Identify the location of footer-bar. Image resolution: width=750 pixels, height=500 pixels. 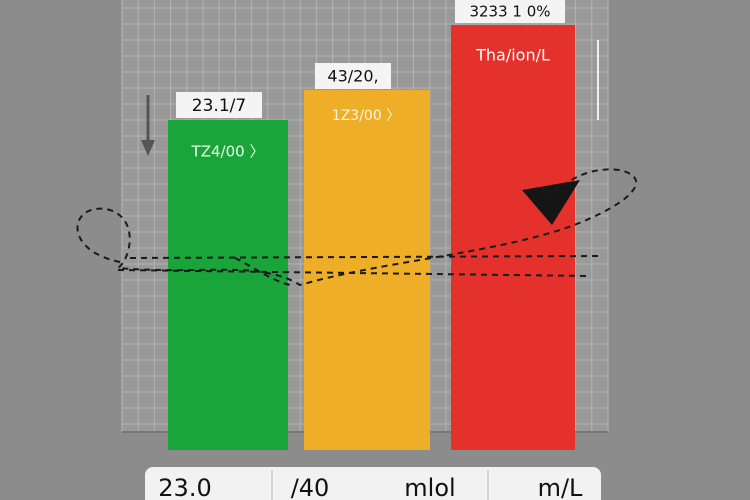
(373, 483).